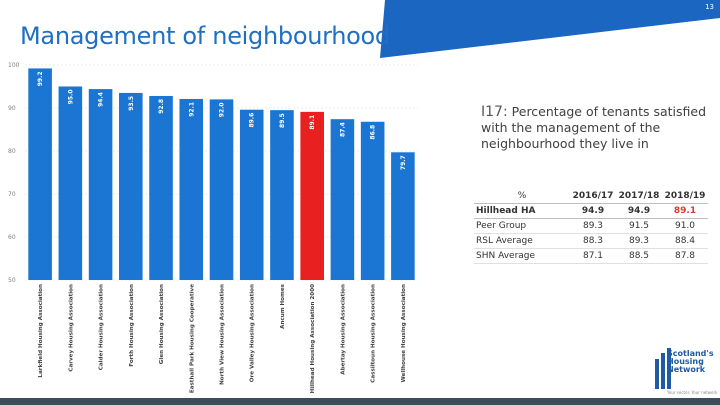 The width and height of the screenshot is (720, 405). Describe the element at coordinates (343, 329) in the screenshot. I see `category-label: Abertay Housing Association` at that location.